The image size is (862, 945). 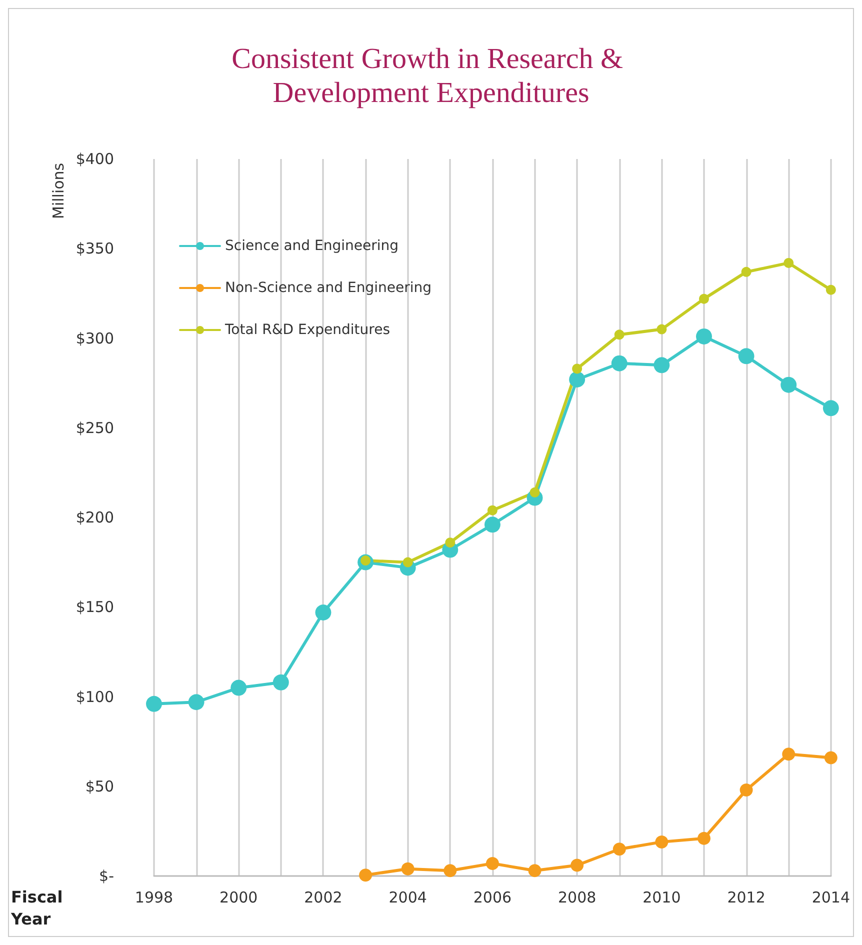 I want to click on x-tick-label: 2004, so click(x=407, y=897).